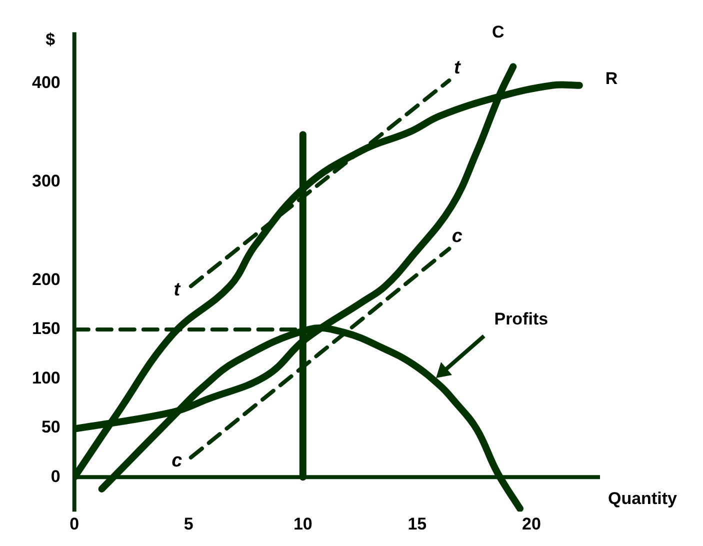 This screenshot has width=703, height=546. I want to click on y-tick-label: 100, so click(46, 378).